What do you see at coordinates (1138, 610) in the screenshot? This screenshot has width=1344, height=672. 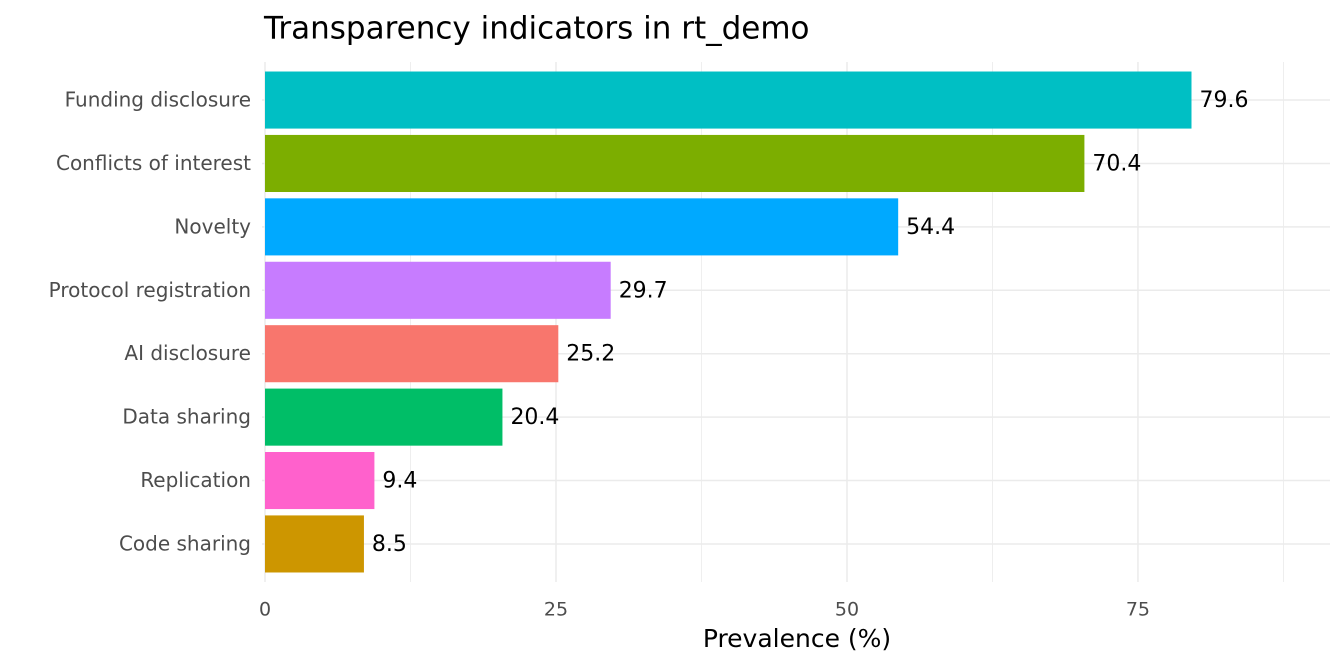 I see `x-tick-label: 75` at bounding box center [1138, 610].